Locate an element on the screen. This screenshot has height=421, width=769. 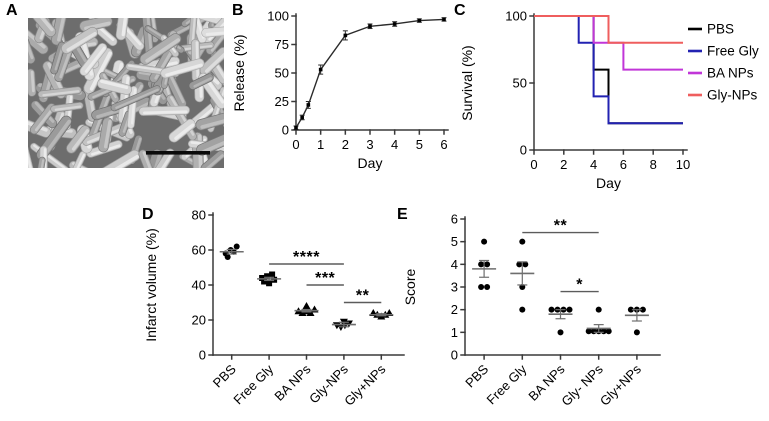
svg-text: Gly- NPs is located at coordinates (582, 385).